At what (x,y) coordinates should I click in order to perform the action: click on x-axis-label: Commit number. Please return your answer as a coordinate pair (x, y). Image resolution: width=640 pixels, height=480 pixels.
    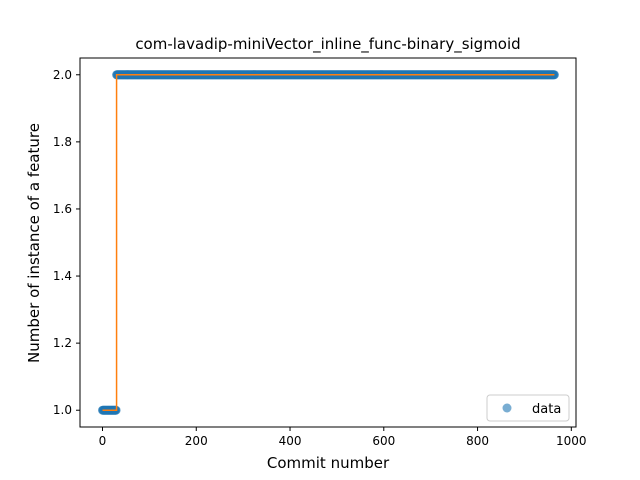
    Looking at the image, I should click on (328, 463).